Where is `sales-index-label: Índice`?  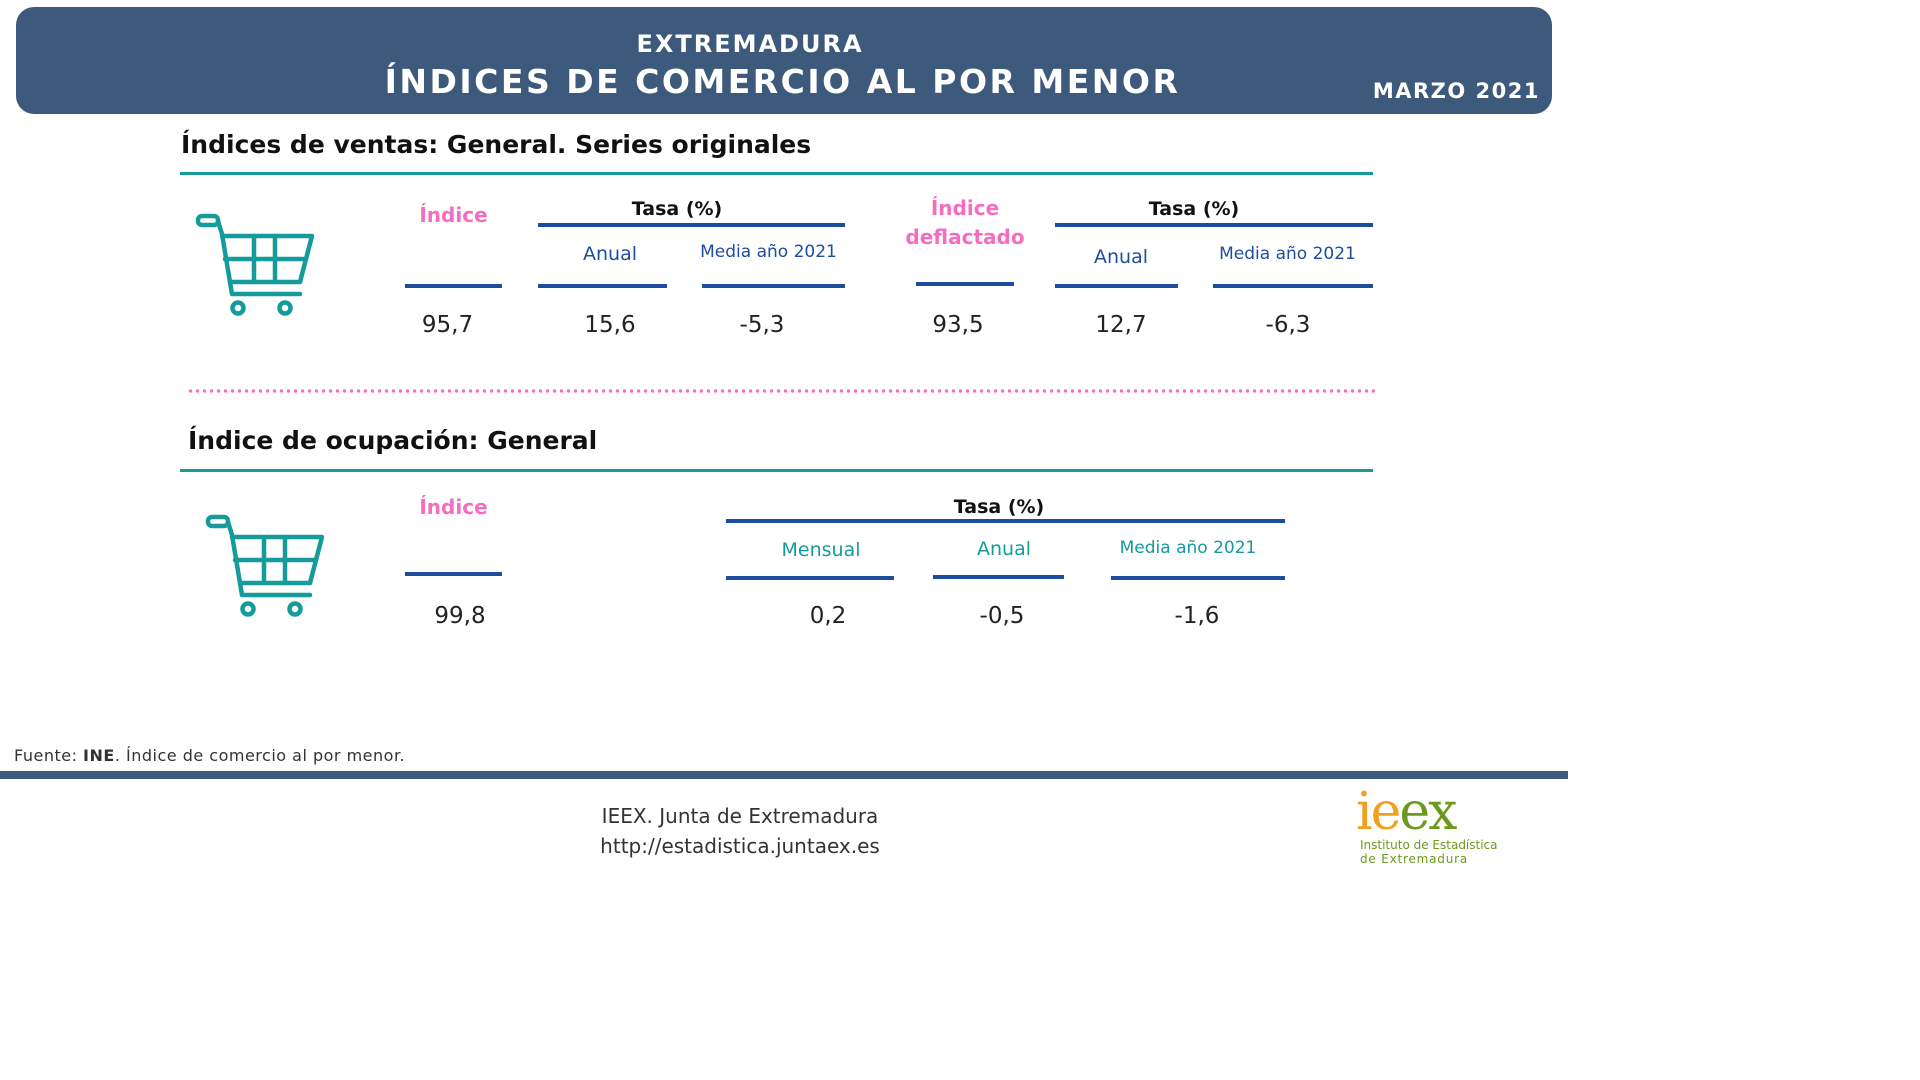
sales-index-label: Índice is located at coordinates (453, 215).